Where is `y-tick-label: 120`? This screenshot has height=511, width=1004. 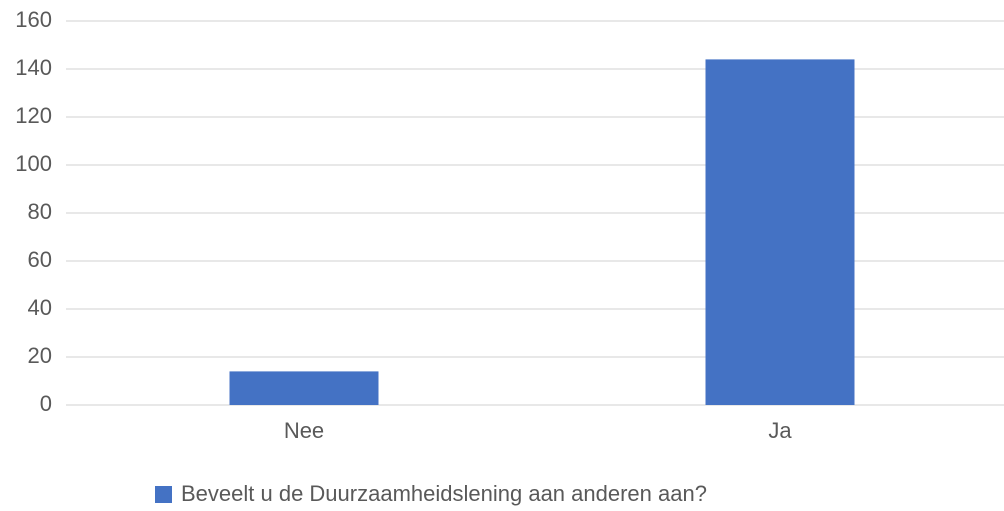
y-tick-label: 120 is located at coordinates (33, 115).